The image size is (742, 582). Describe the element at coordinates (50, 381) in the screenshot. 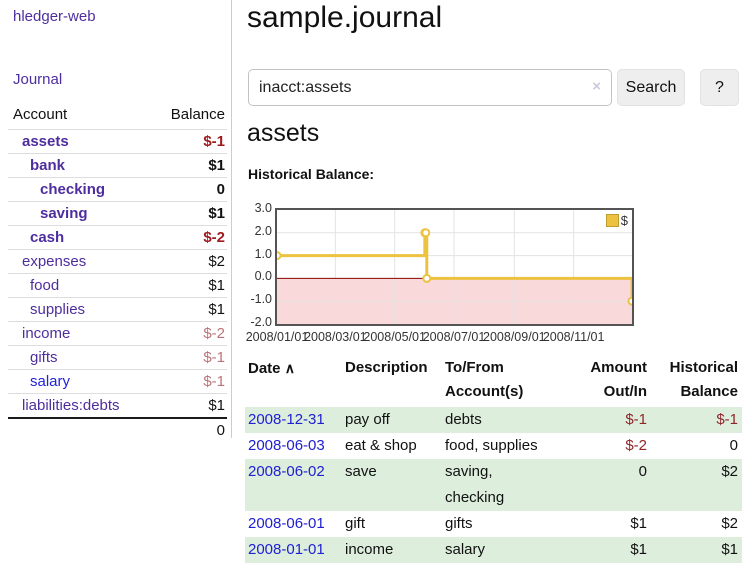

I see `account-link: salary` at that location.